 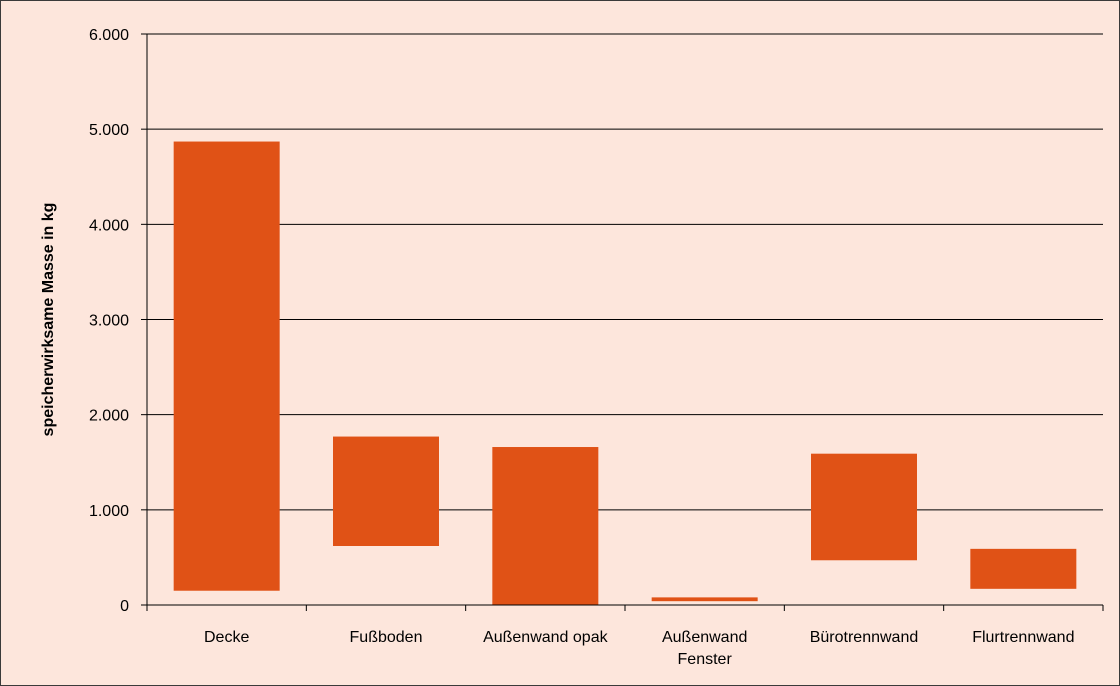 What do you see at coordinates (386, 637) in the screenshot?
I see `x-category-label: Fußboden` at bounding box center [386, 637].